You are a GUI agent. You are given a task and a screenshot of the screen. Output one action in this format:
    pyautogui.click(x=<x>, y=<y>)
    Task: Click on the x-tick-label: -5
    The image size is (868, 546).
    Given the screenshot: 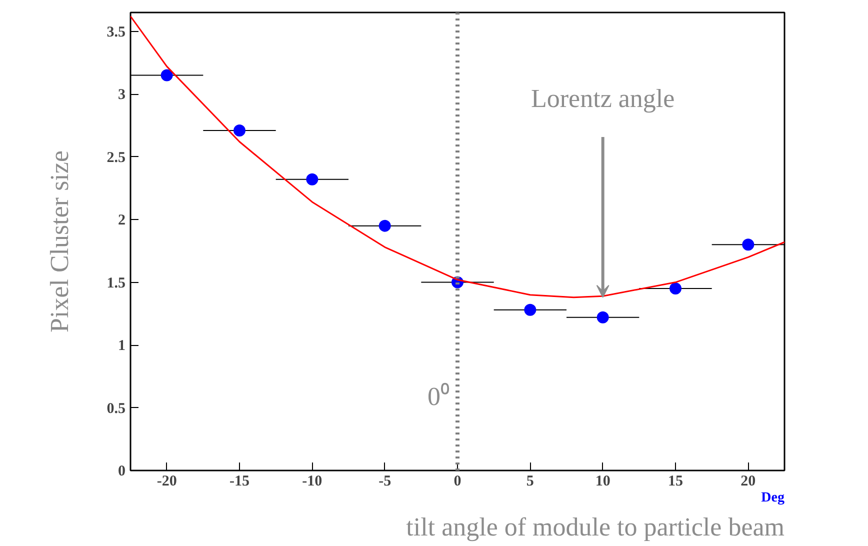 What is the action you would take?
    pyautogui.click(x=385, y=482)
    